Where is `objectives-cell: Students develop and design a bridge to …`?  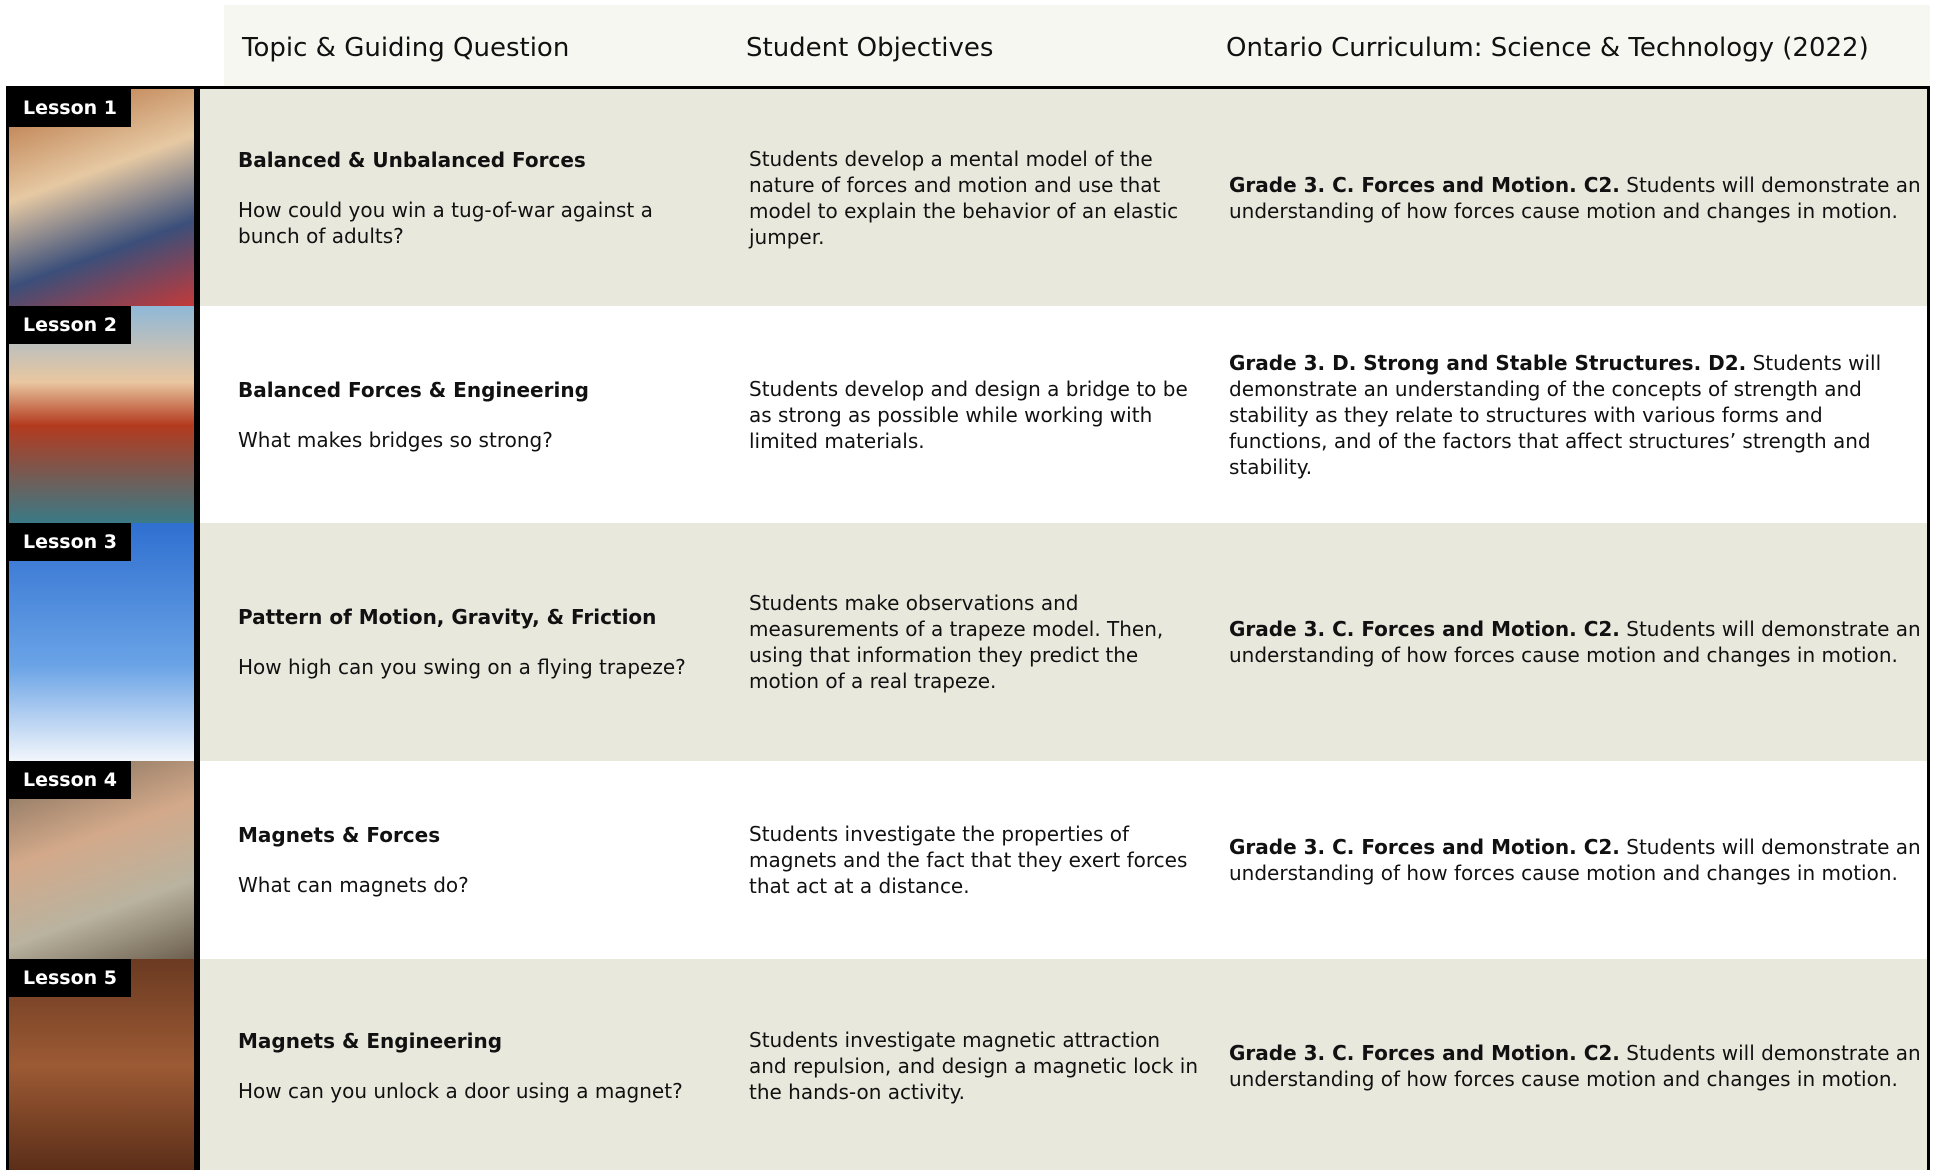
objectives-cell: Students develop and design a bridge to … is located at coordinates (976, 415).